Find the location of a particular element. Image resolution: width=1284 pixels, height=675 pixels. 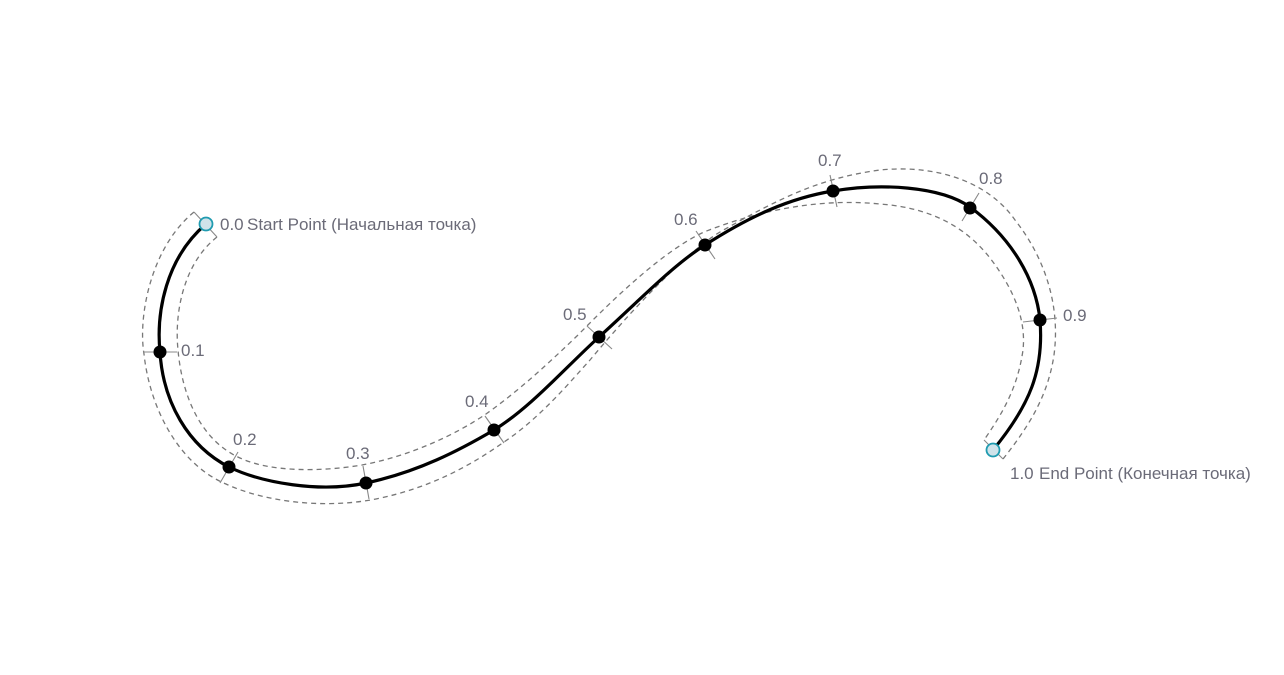

param-point-0.7 is located at coordinates (833, 191).